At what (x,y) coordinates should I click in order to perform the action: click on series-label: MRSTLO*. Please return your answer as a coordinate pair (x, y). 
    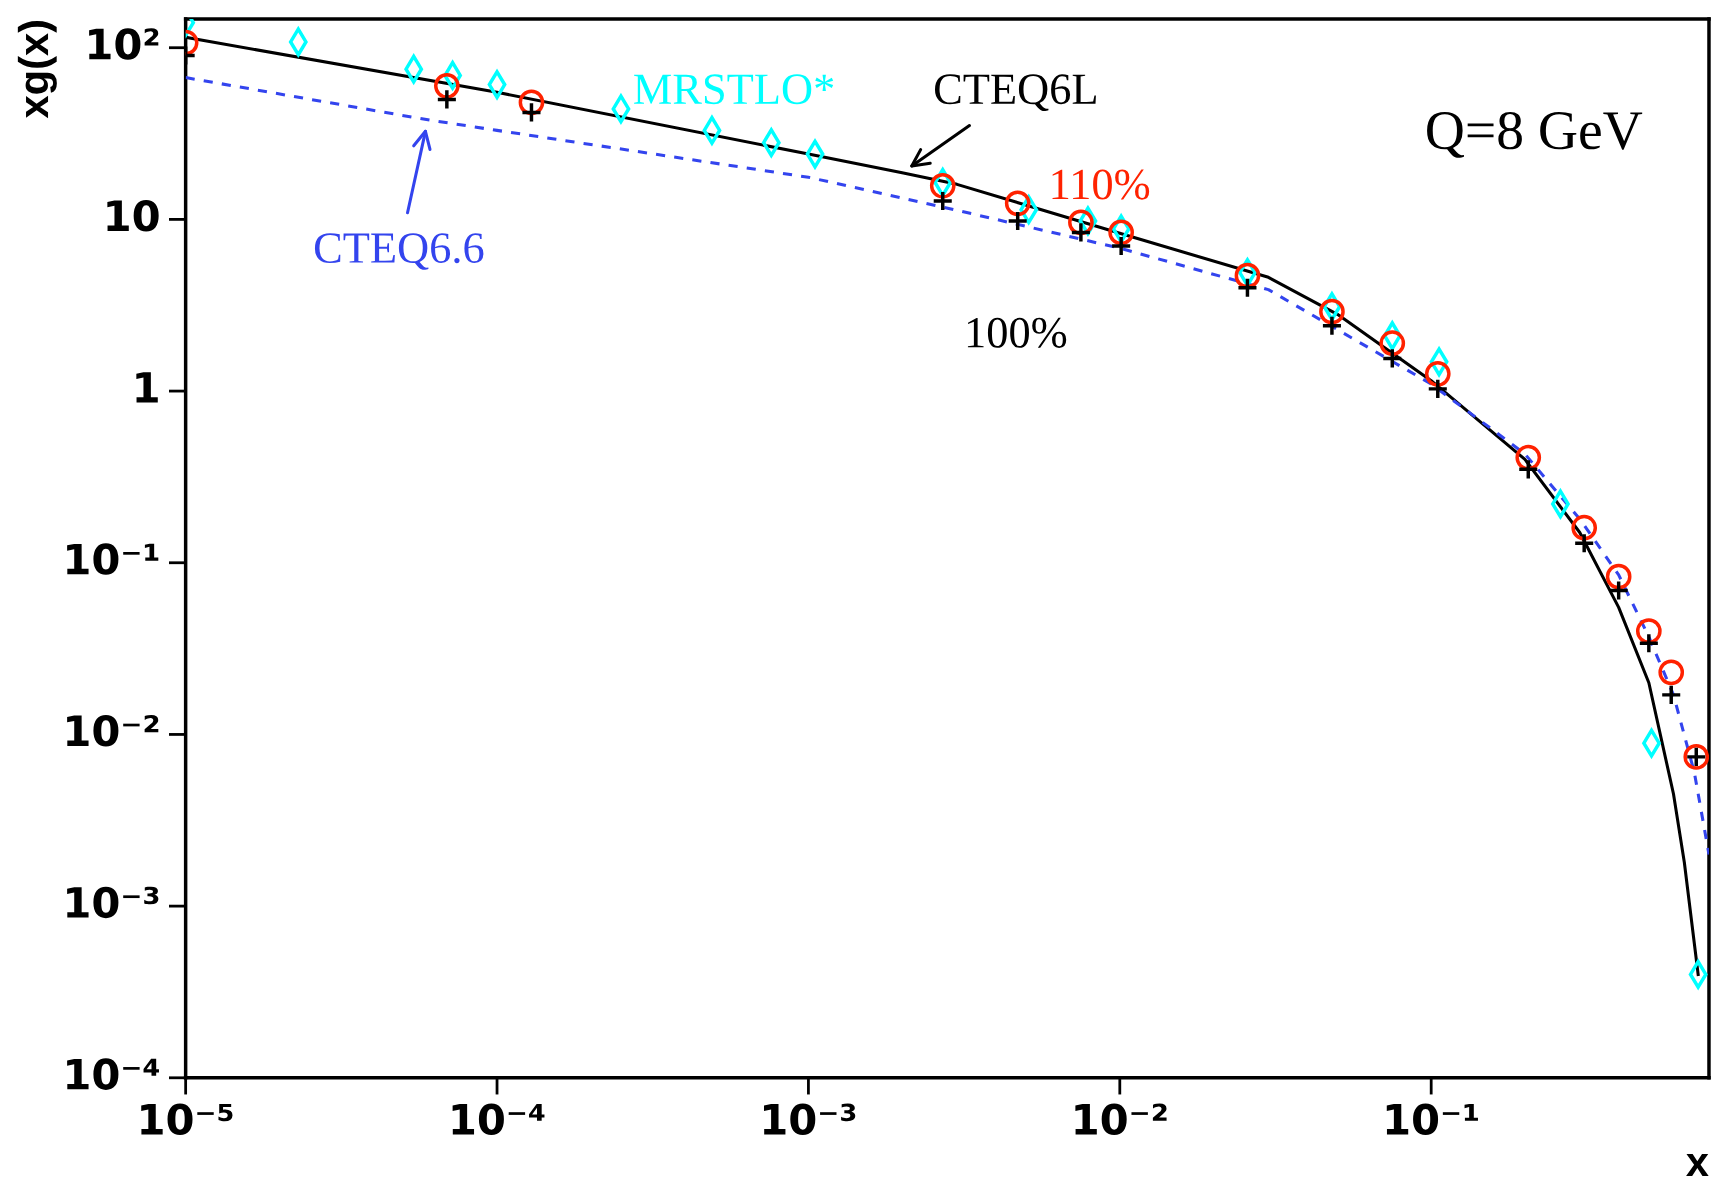
    Looking at the image, I should click on (734, 89).